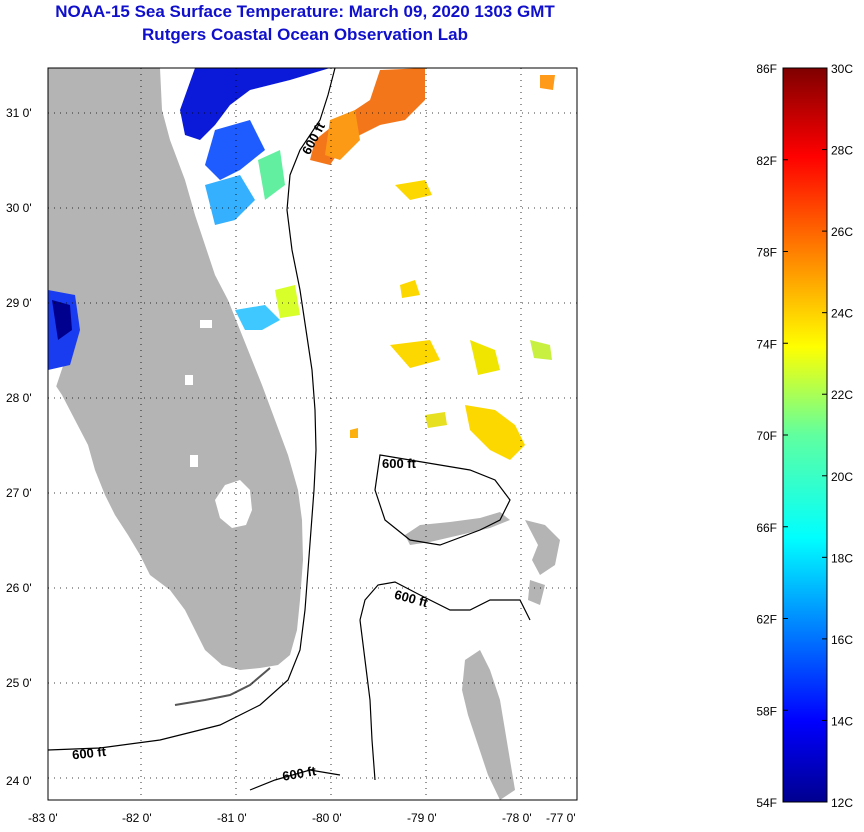  What do you see at coordinates (19, 781) in the screenshot?
I see `y-tick-label: 24 0'` at bounding box center [19, 781].